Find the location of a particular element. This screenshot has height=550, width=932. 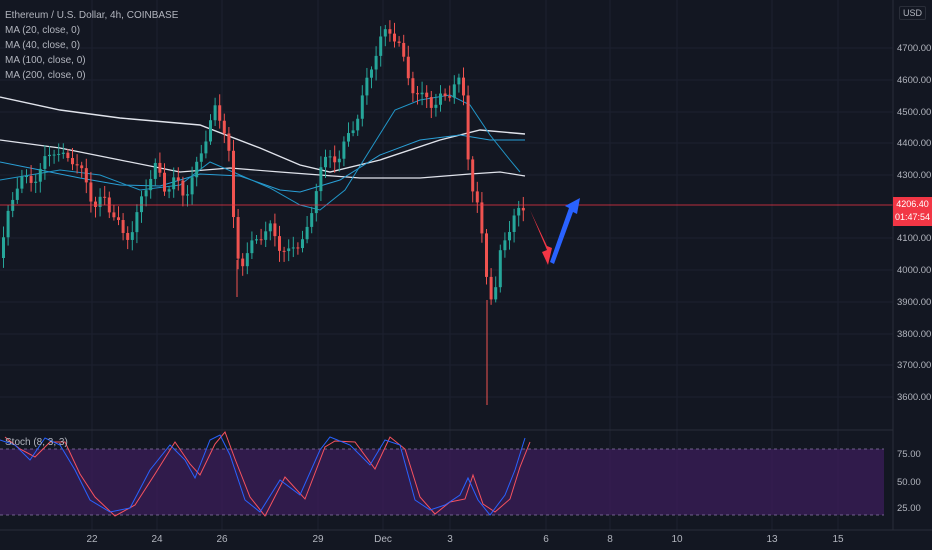

price-tick-label: 4400.00 is located at coordinates (914, 143).